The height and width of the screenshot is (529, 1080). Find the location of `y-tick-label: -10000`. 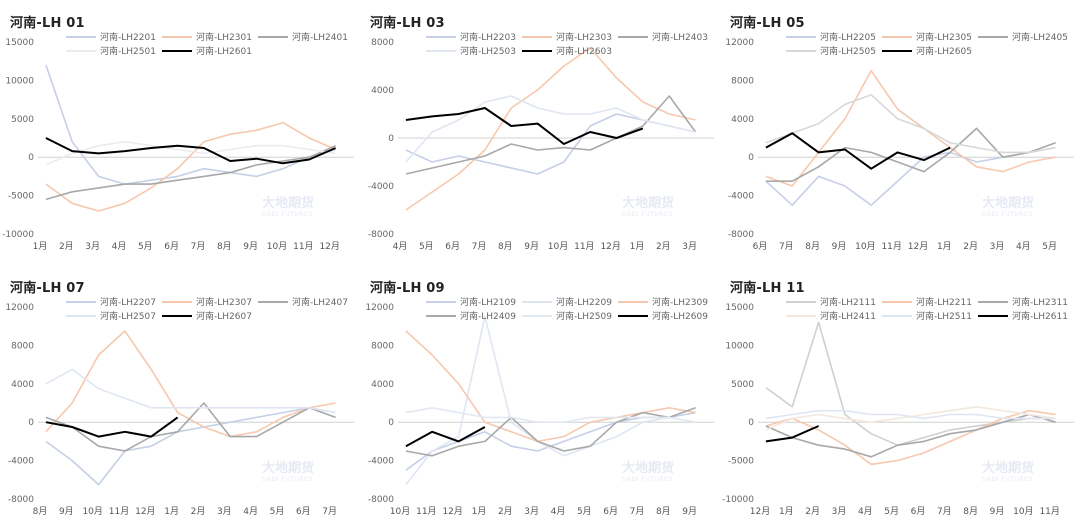

y-tick-label: -10000 is located at coordinates (738, 500).